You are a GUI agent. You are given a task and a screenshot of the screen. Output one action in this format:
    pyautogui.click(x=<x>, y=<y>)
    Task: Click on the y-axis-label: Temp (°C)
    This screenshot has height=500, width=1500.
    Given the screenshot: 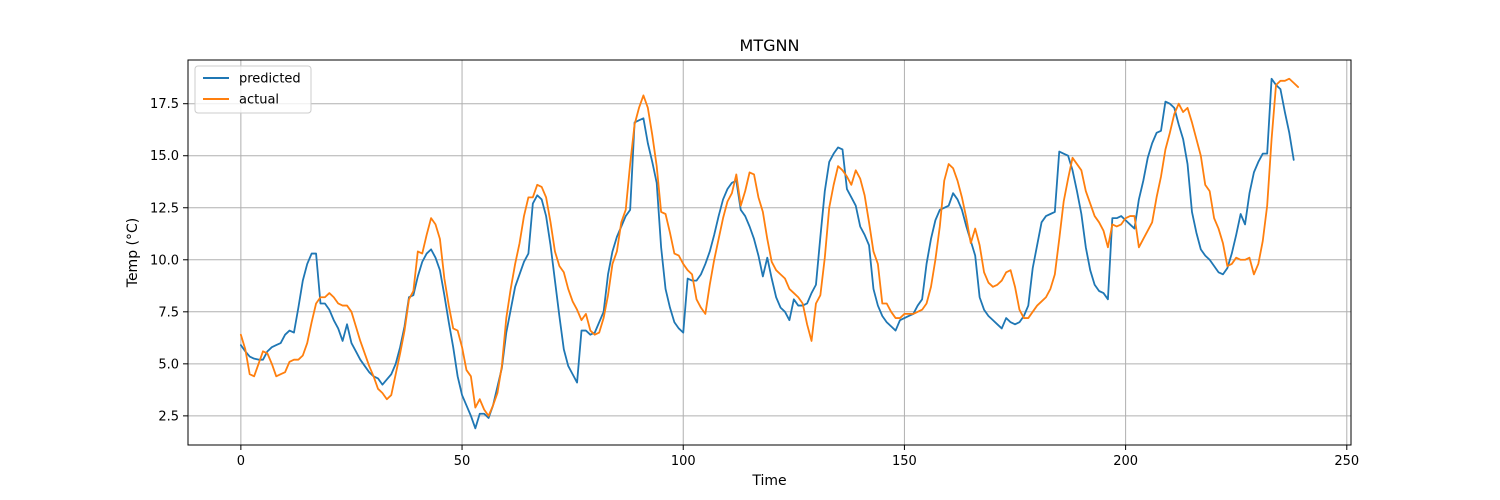 What is the action you would take?
    pyautogui.click(x=133, y=253)
    